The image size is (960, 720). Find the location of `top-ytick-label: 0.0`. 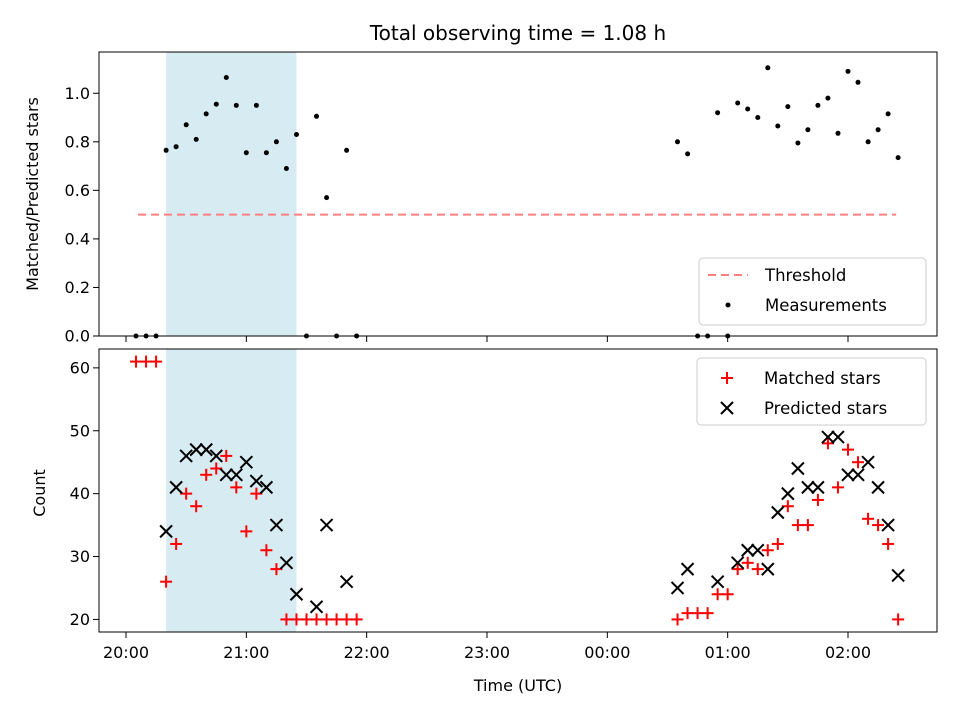

top-ytick-label: 0.0 is located at coordinates (77, 336).